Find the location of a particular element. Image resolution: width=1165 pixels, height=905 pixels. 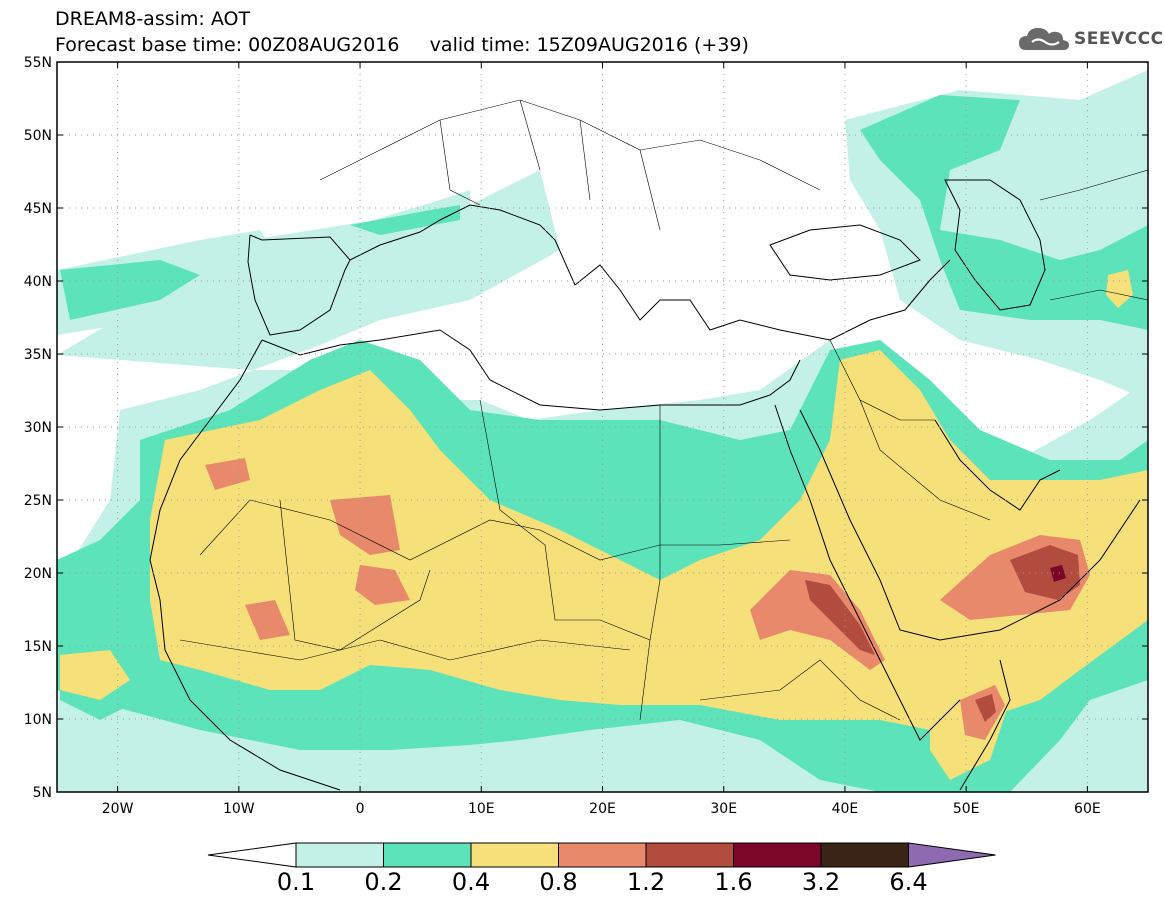

lat-tick-label: 40N is located at coordinates (38, 282).